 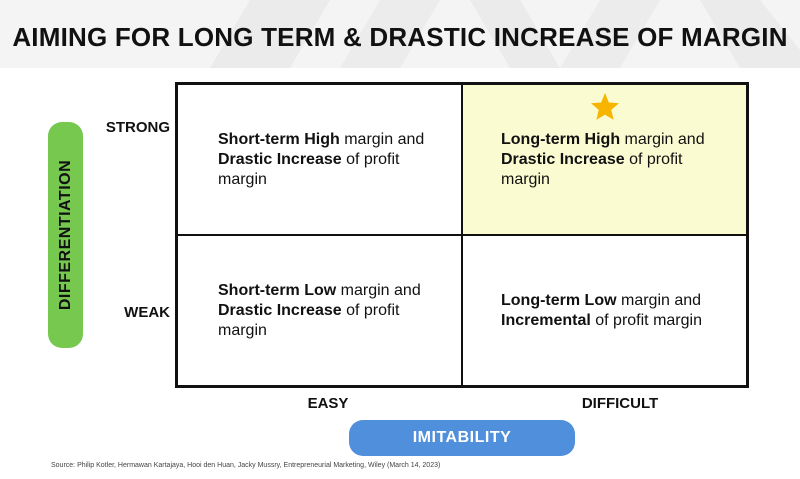 What do you see at coordinates (559, 300) in the screenshot?
I see `quadrant-bottom-right-bold1: Long-term Low` at bounding box center [559, 300].